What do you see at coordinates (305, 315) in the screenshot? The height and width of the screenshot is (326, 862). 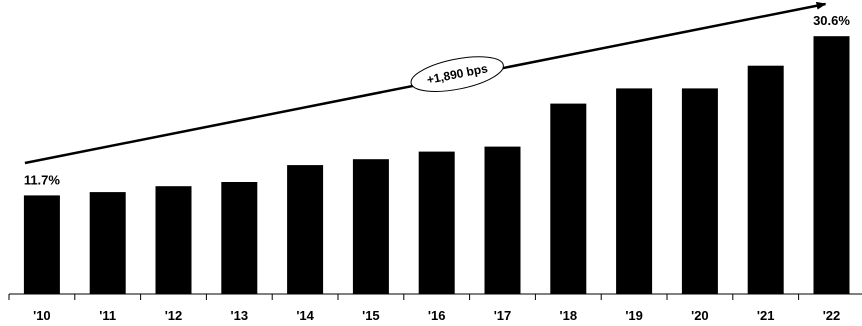 I see `x-tick-label-4: '14` at bounding box center [305, 315].